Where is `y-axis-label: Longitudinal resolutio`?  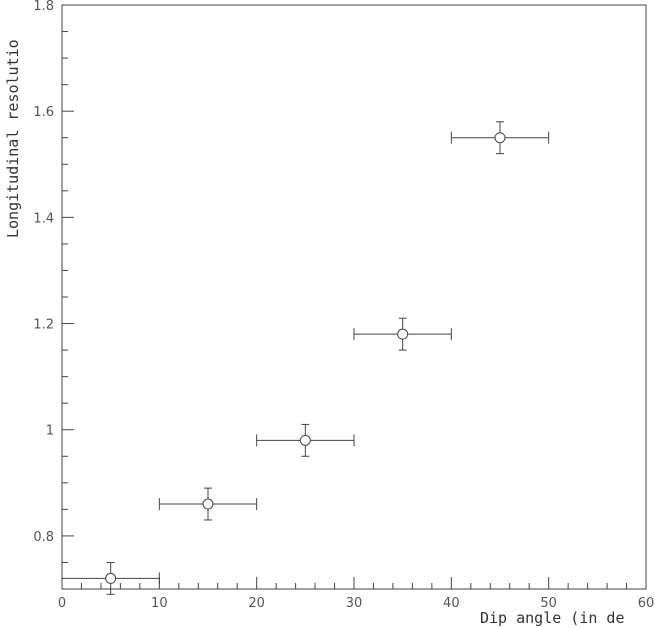 y-axis-label: Longitudinal resolutio is located at coordinates (13, 138).